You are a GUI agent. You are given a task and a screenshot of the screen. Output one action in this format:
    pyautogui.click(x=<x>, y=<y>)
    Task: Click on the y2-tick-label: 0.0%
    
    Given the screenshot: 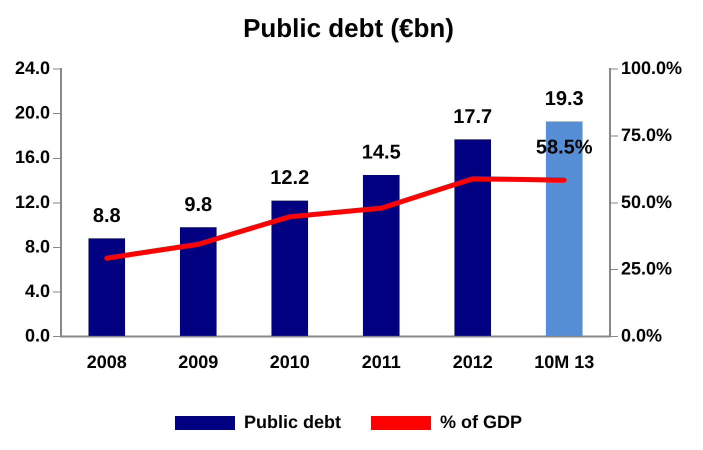 What is the action you would take?
    pyautogui.click(x=641, y=335)
    